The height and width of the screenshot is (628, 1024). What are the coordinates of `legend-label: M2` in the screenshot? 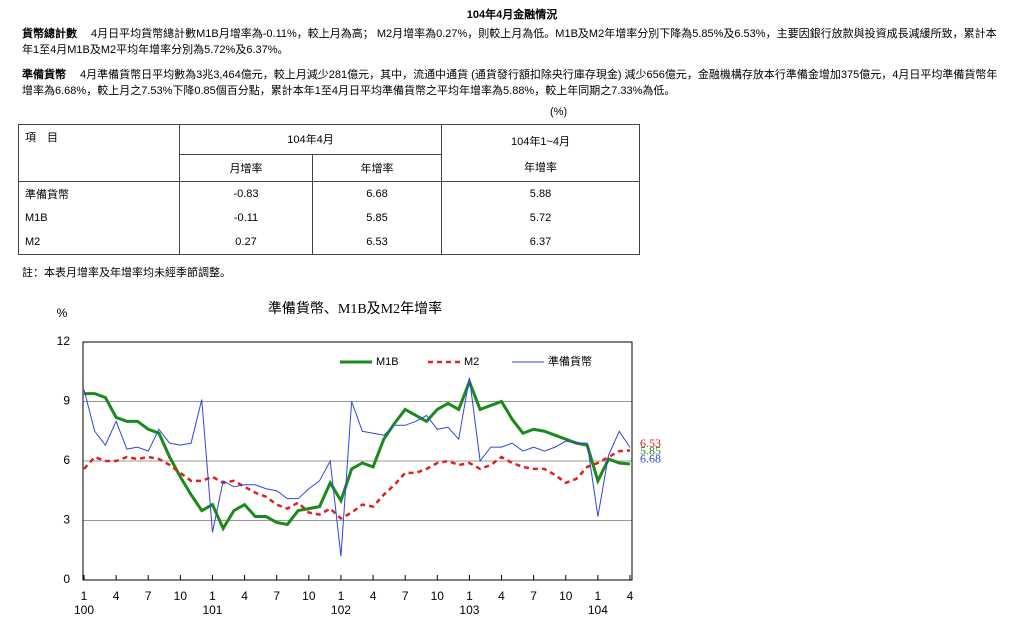 It's located at (471, 362).